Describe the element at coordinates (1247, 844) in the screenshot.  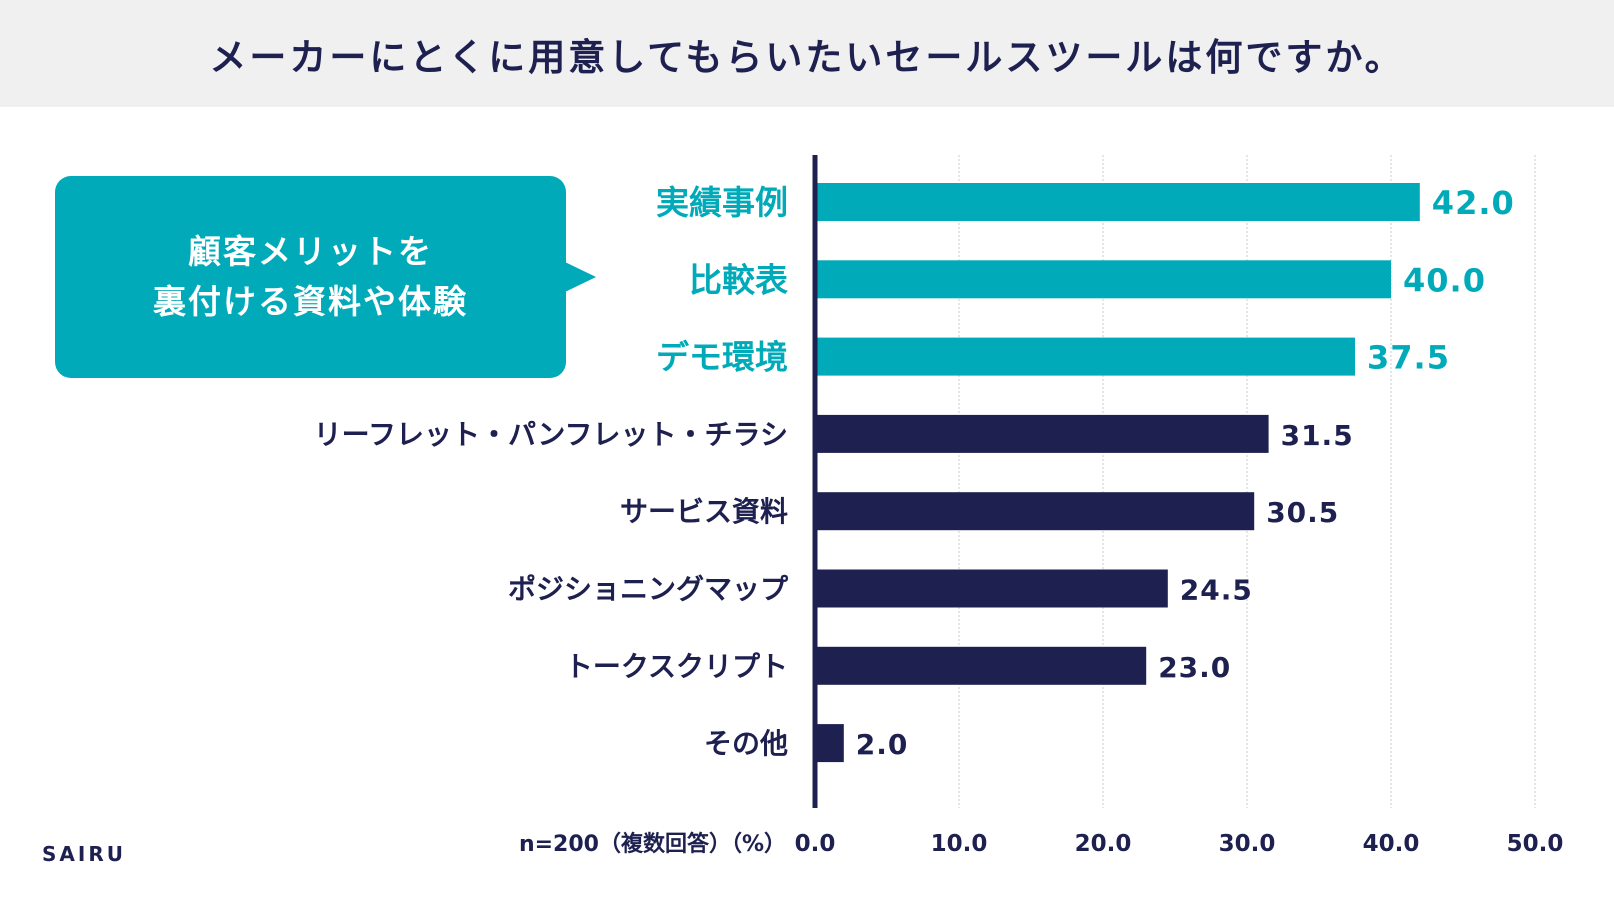
I see `tick-label: 30.0` at that location.